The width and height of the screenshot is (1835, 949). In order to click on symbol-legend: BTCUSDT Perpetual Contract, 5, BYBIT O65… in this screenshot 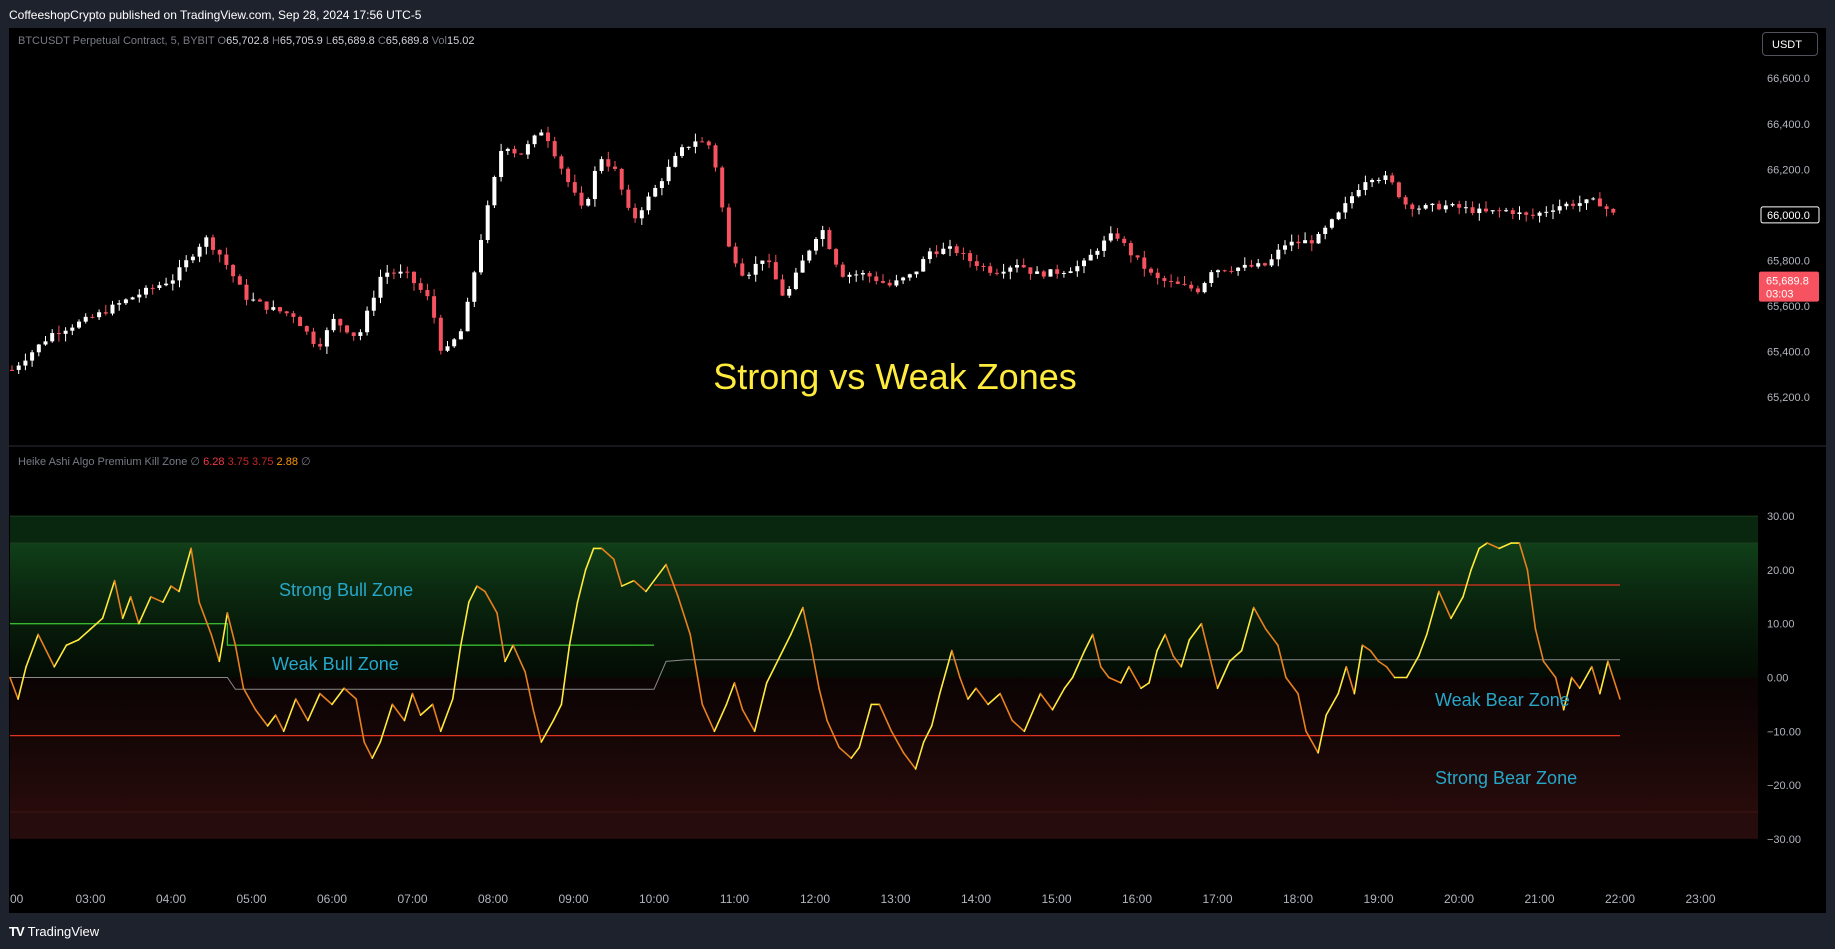, I will do `click(246, 41)`.